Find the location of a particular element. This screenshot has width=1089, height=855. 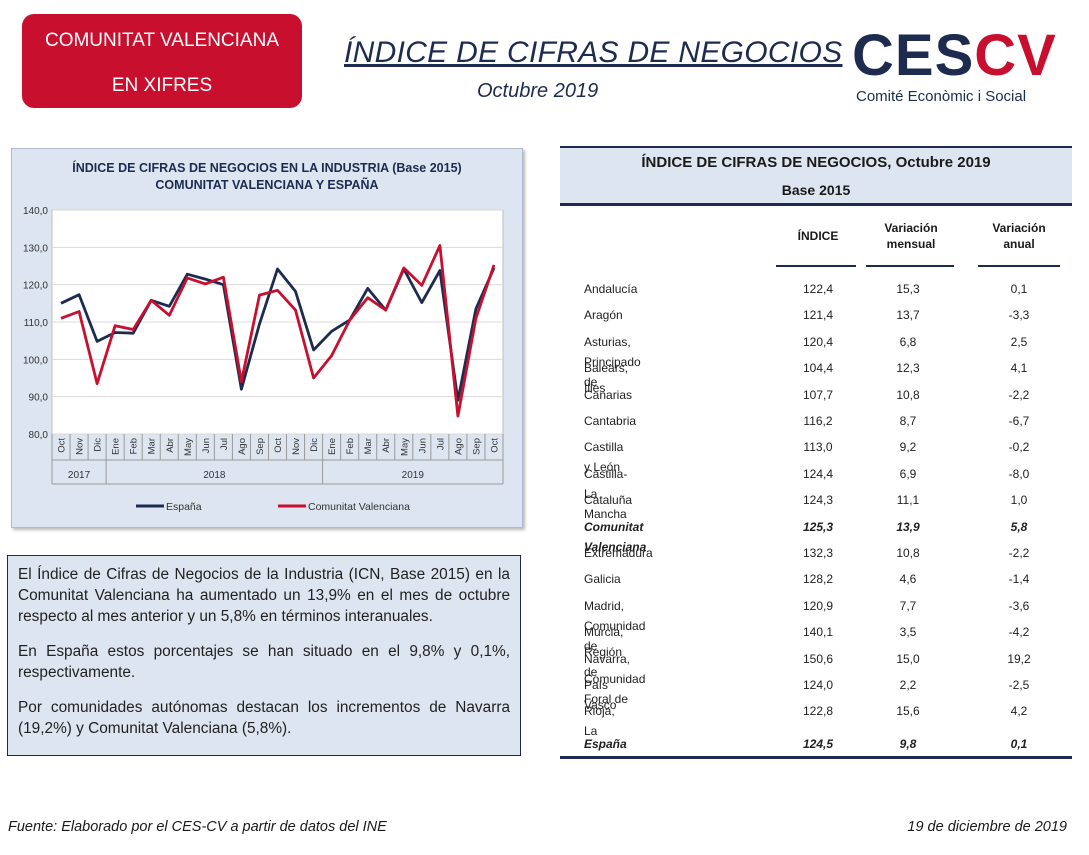

table-row: Asturias, Principado de 120,4 6,8 2,5 is located at coordinates (513, 360).